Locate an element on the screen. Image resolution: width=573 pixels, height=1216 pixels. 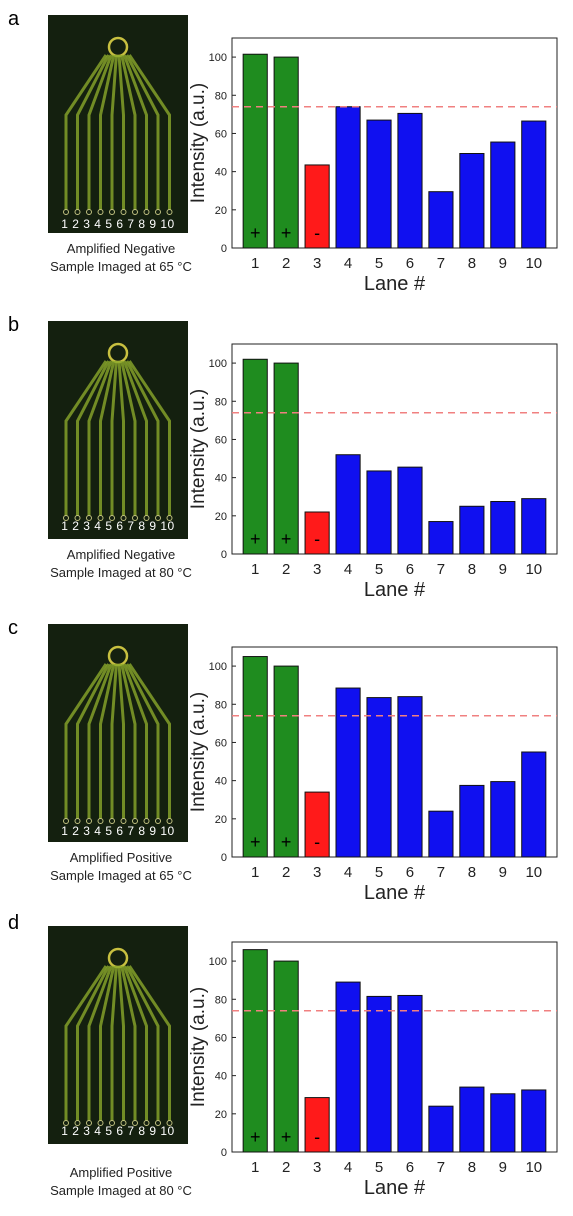
y-tick-label: 100 is located at coordinates (218, 364).